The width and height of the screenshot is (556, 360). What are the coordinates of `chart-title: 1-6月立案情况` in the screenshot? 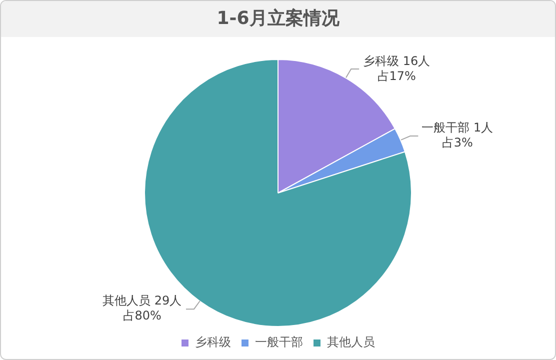 It's located at (278, 19).